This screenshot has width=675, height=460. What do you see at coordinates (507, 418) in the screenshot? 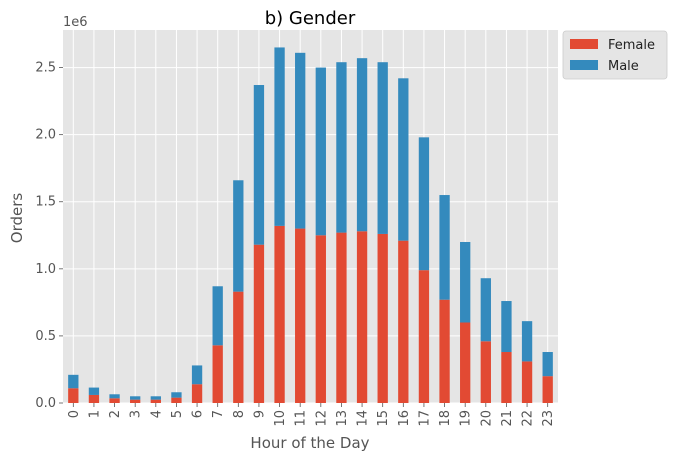
I see `x-tick-label: 21` at bounding box center [507, 418].